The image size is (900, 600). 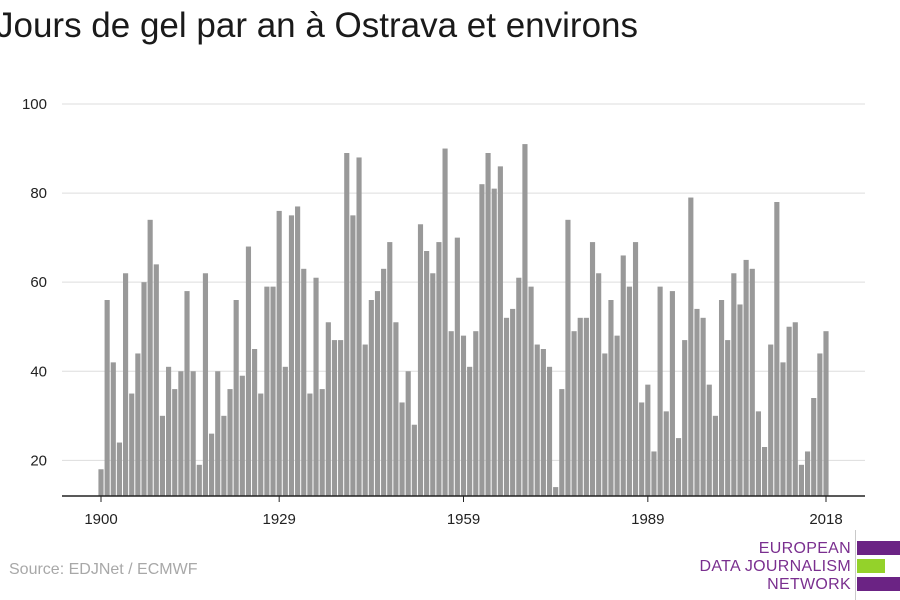 I want to click on logo-divider, so click(x=855, y=565).